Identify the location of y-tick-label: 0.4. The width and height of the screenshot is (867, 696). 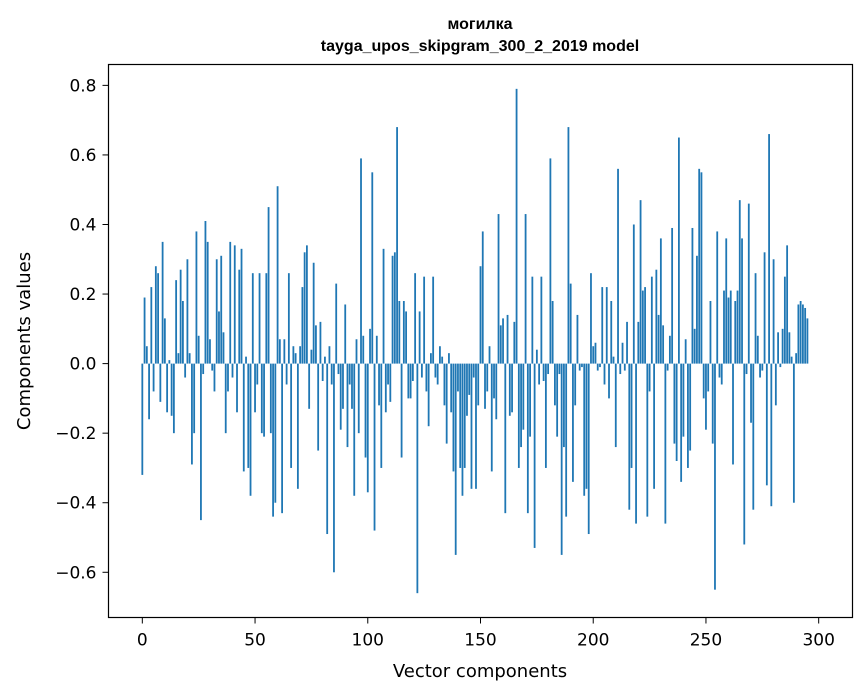
(82, 225).